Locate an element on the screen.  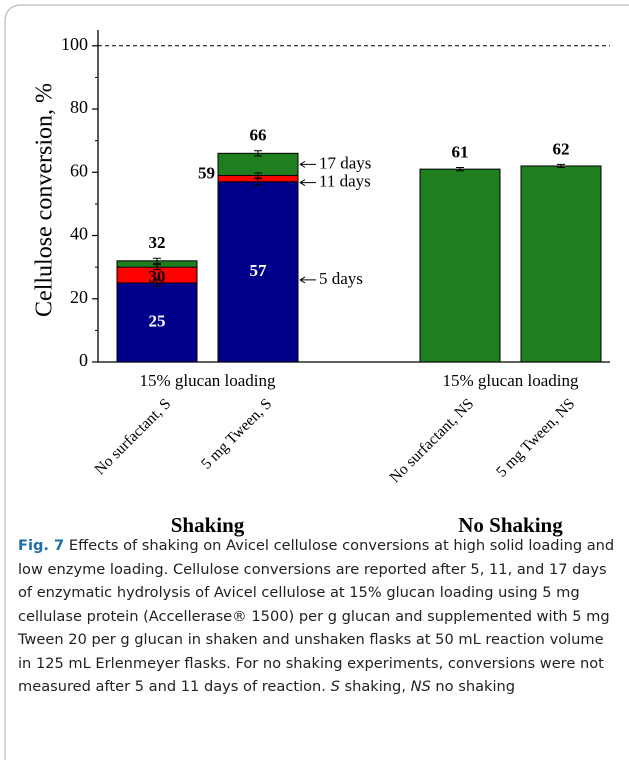
caption-text: no shaking is located at coordinates (473, 686).